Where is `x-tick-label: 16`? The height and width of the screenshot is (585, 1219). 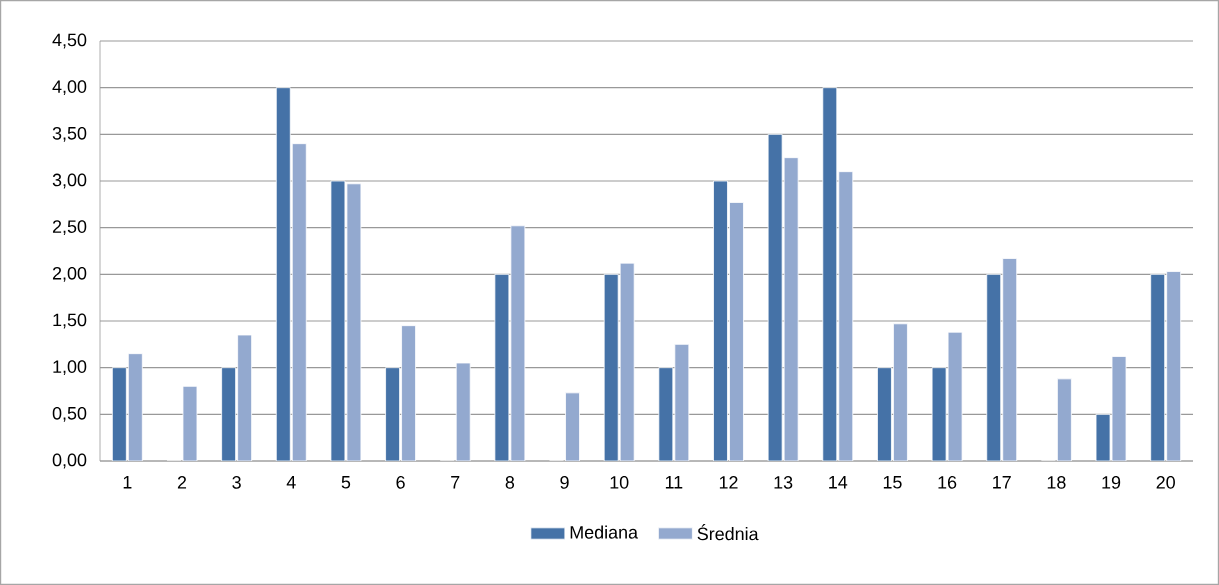
x-tick-label: 16 is located at coordinates (947, 482).